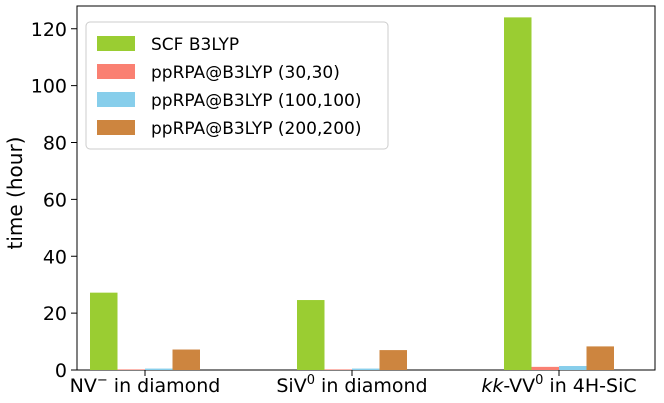  Describe the element at coordinates (256, 101) in the screenshot. I see `legend-entry: ppRPA@B3LYP (100,100)` at that location.